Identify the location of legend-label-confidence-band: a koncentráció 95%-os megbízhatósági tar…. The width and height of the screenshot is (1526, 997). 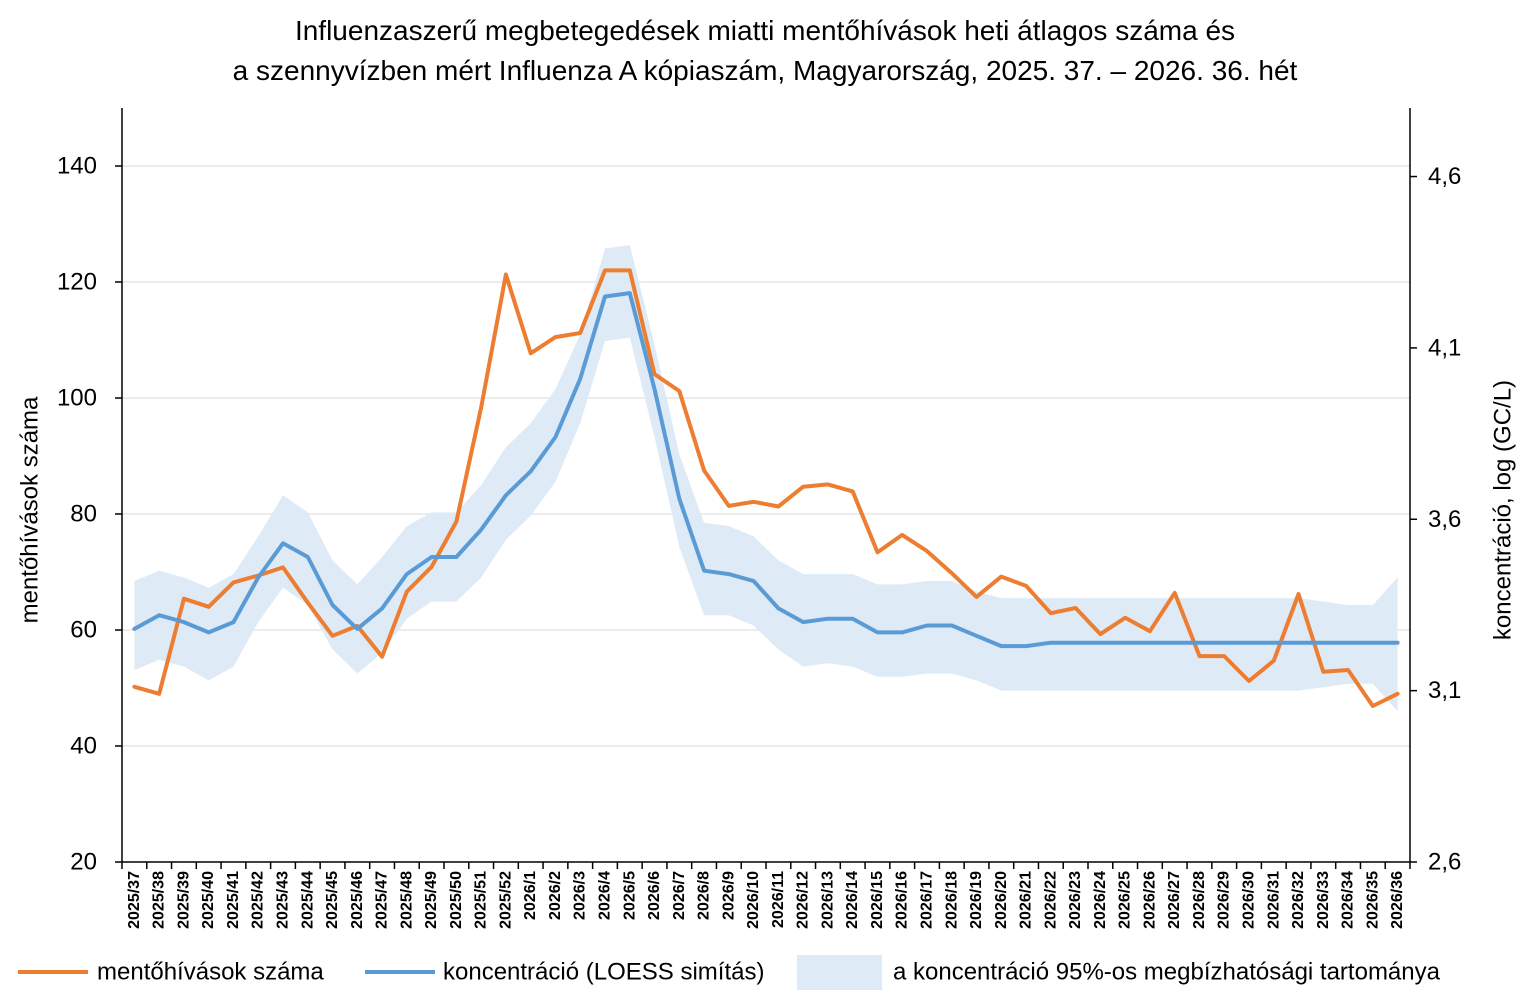
(1167, 972).